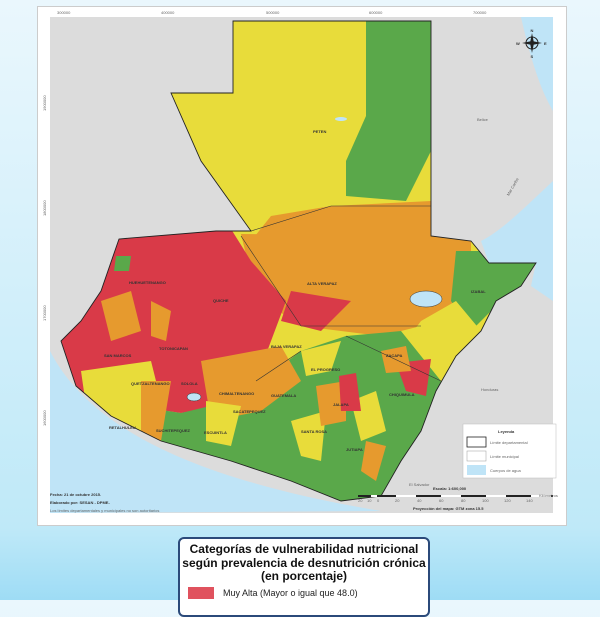 This screenshot has height=617, width=600. I want to click on svg-text: 1700000, so click(44, 313).